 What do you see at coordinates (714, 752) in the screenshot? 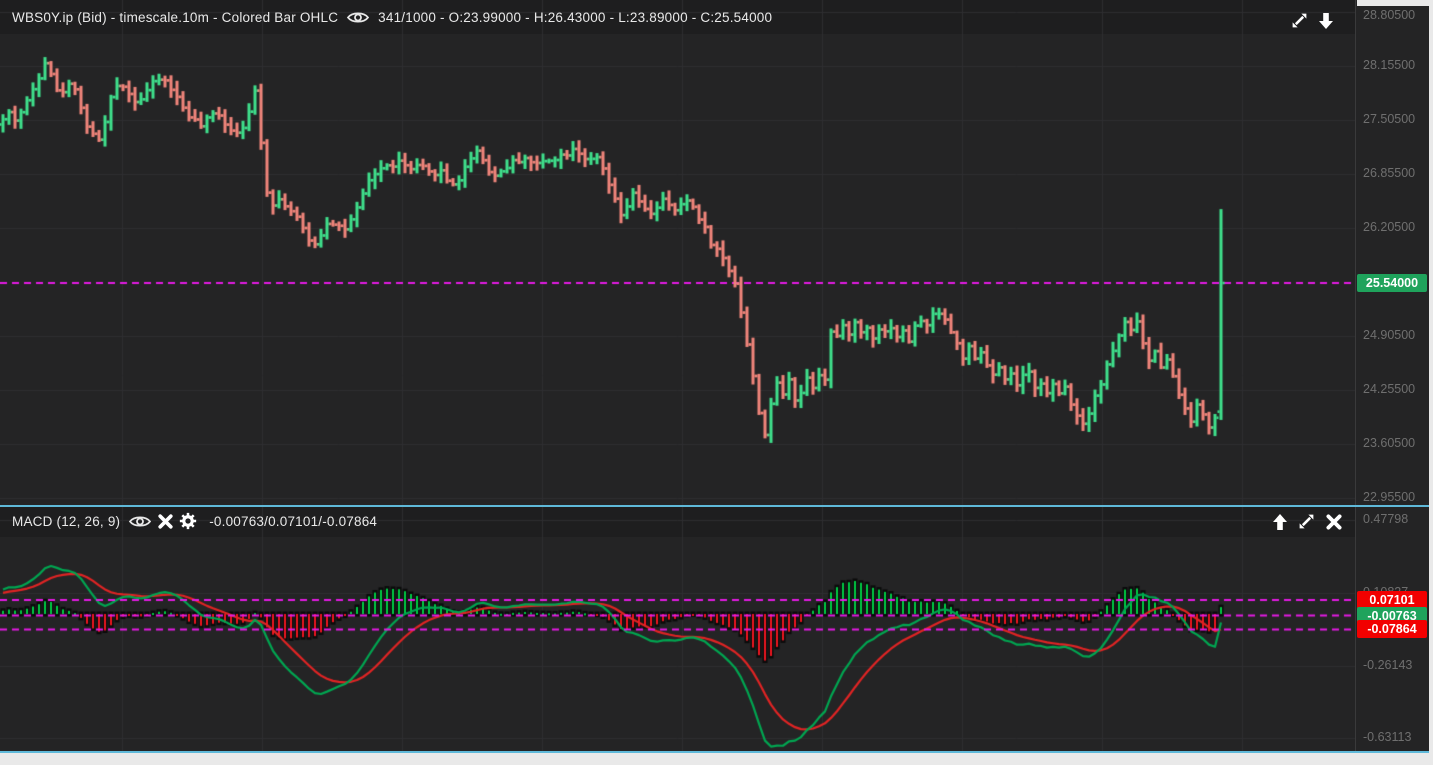
I see `bottom-separator` at bounding box center [714, 752].